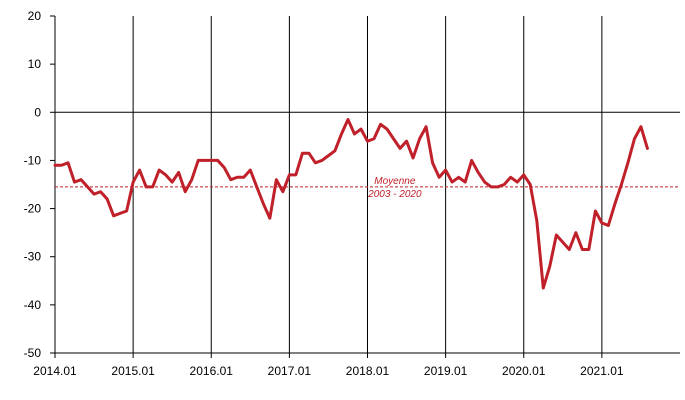 This screenshot has width=685, height=400. Describe the element at coordinates (37, 112) in the screenshot. I see `y-tick-label: 0` at that location.